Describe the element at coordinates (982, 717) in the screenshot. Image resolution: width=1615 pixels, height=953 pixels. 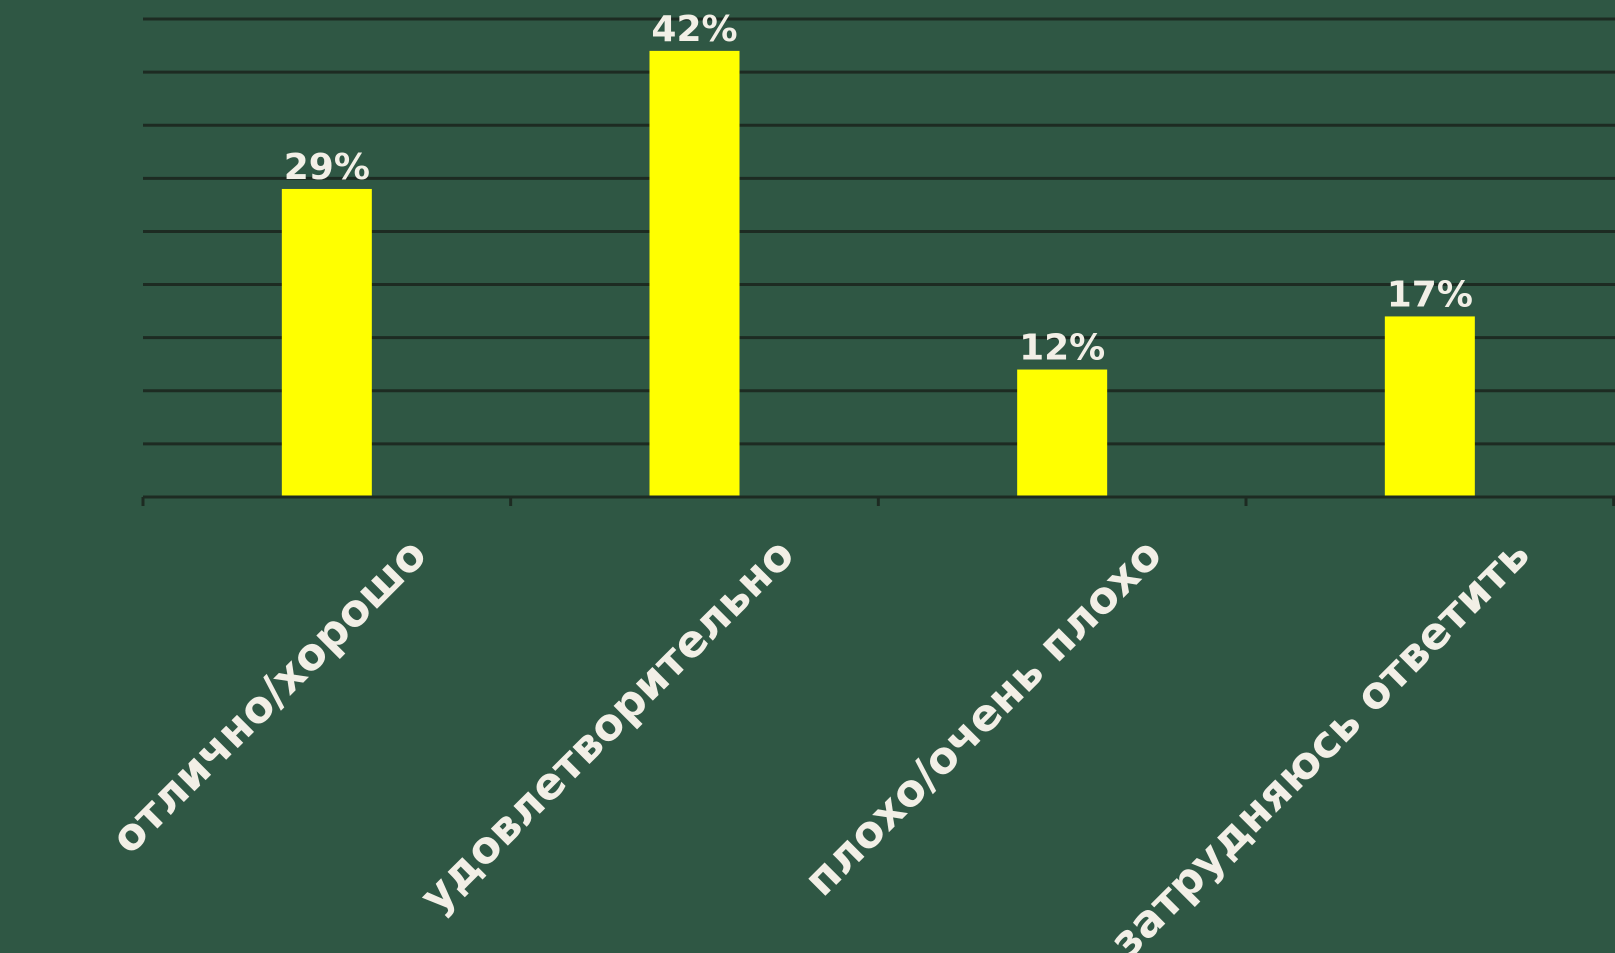
I see `category-label-3: плохо/очень плохо` at that location.